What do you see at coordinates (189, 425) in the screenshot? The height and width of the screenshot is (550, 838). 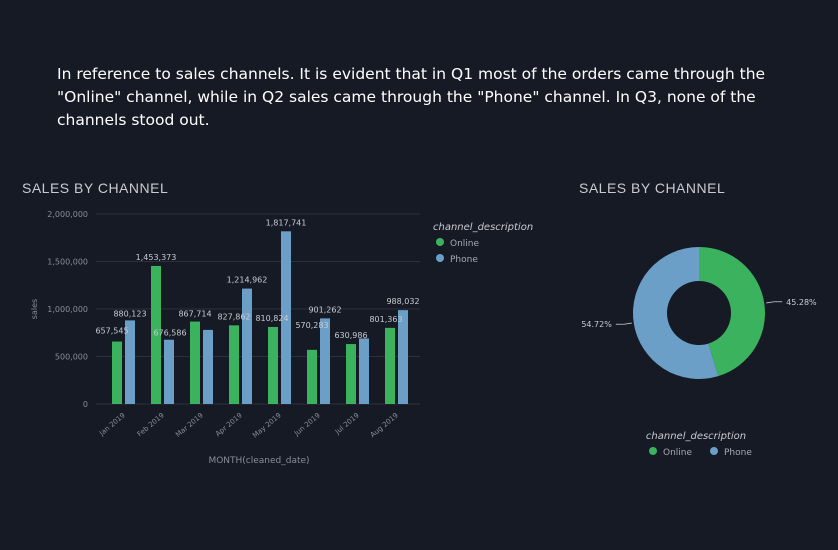 I see `x-tick-label: Mar 2019` at bounding box center [189, 425].